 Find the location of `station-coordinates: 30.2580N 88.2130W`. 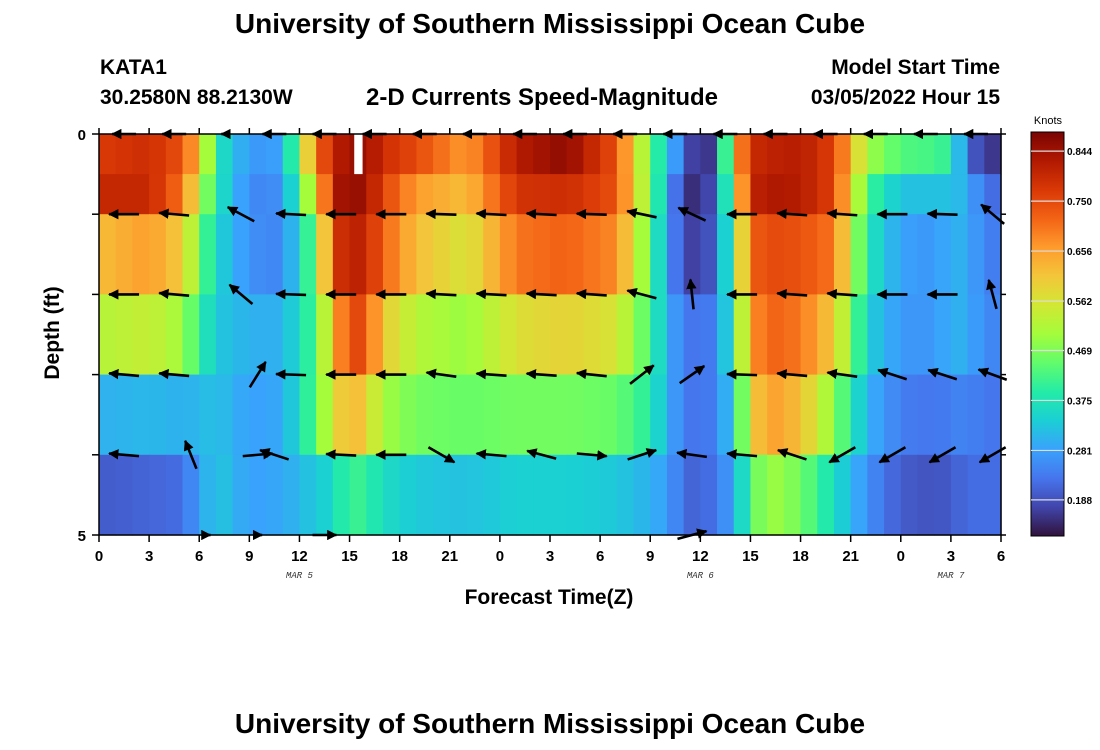

station-coordinates: 30.2580N 88.2130W is located at coordinates (196, 97).